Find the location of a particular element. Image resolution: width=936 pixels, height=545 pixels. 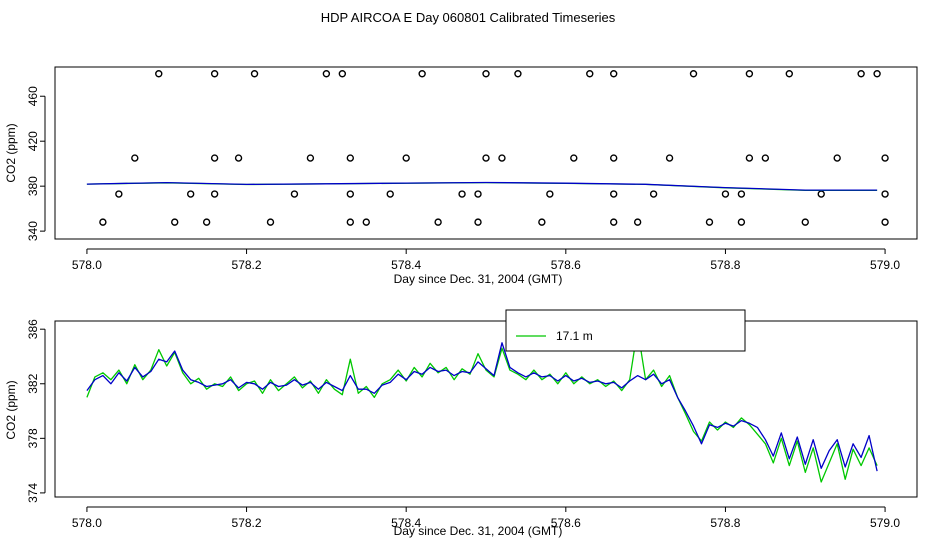

top-x-tick-label: 578.0 is located at coordinates (87, 265).